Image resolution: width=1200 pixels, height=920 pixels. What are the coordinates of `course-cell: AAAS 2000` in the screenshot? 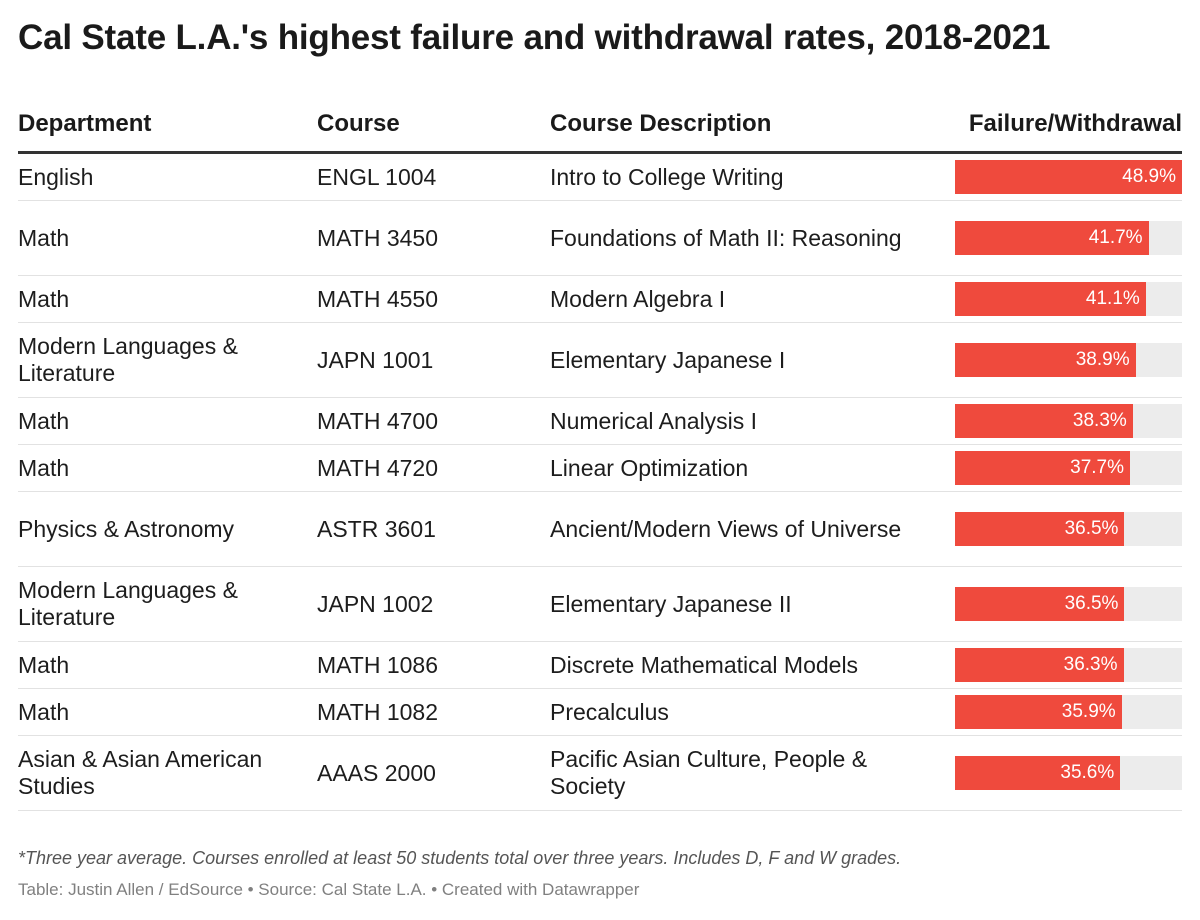 It's located at (376, 772).